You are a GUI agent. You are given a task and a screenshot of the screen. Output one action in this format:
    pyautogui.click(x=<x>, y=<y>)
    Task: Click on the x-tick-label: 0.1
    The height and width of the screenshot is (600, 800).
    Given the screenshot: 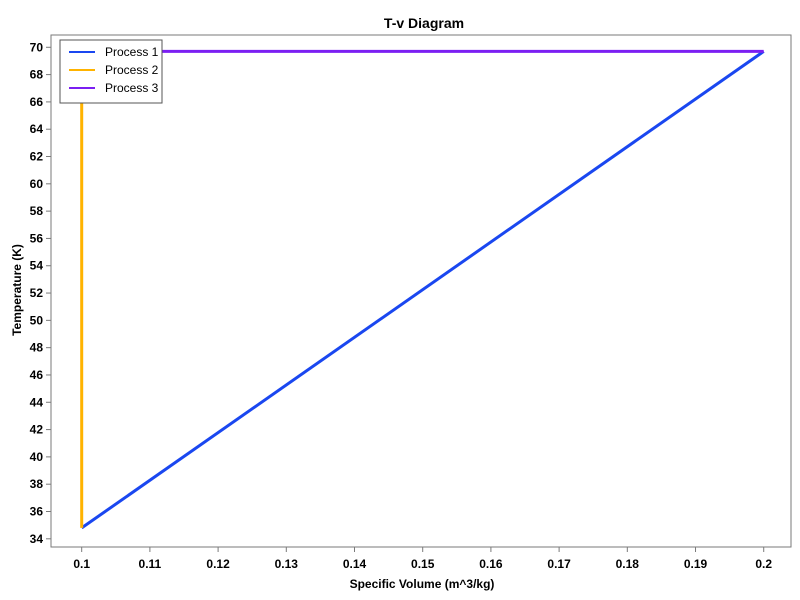 What is the action you would take?
    pyautogui.click(x=81, y=564)
    